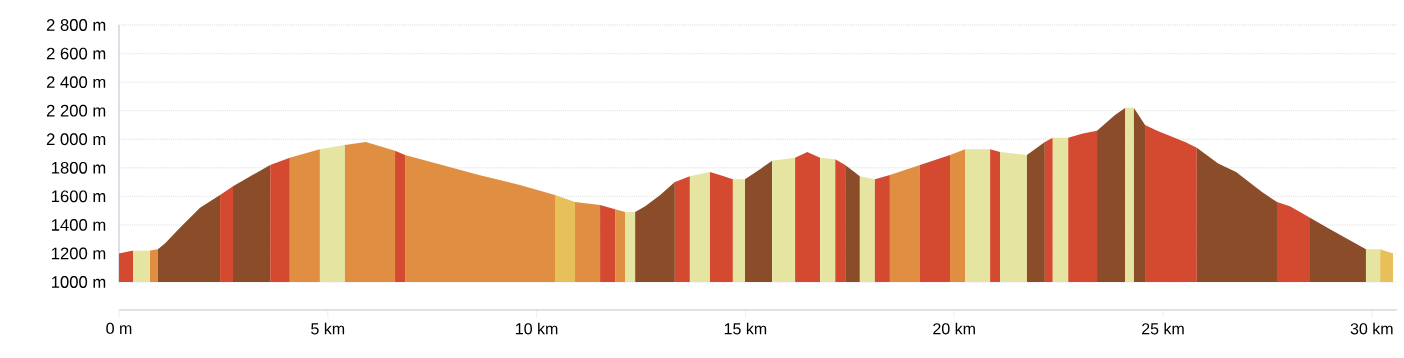 The width and height of the screenshot is (1404, 358). What do you see at coordinates (78, 253) in the screenshot?
I see `y-tick-label: 1200 m` at bounding box center [78, 253].